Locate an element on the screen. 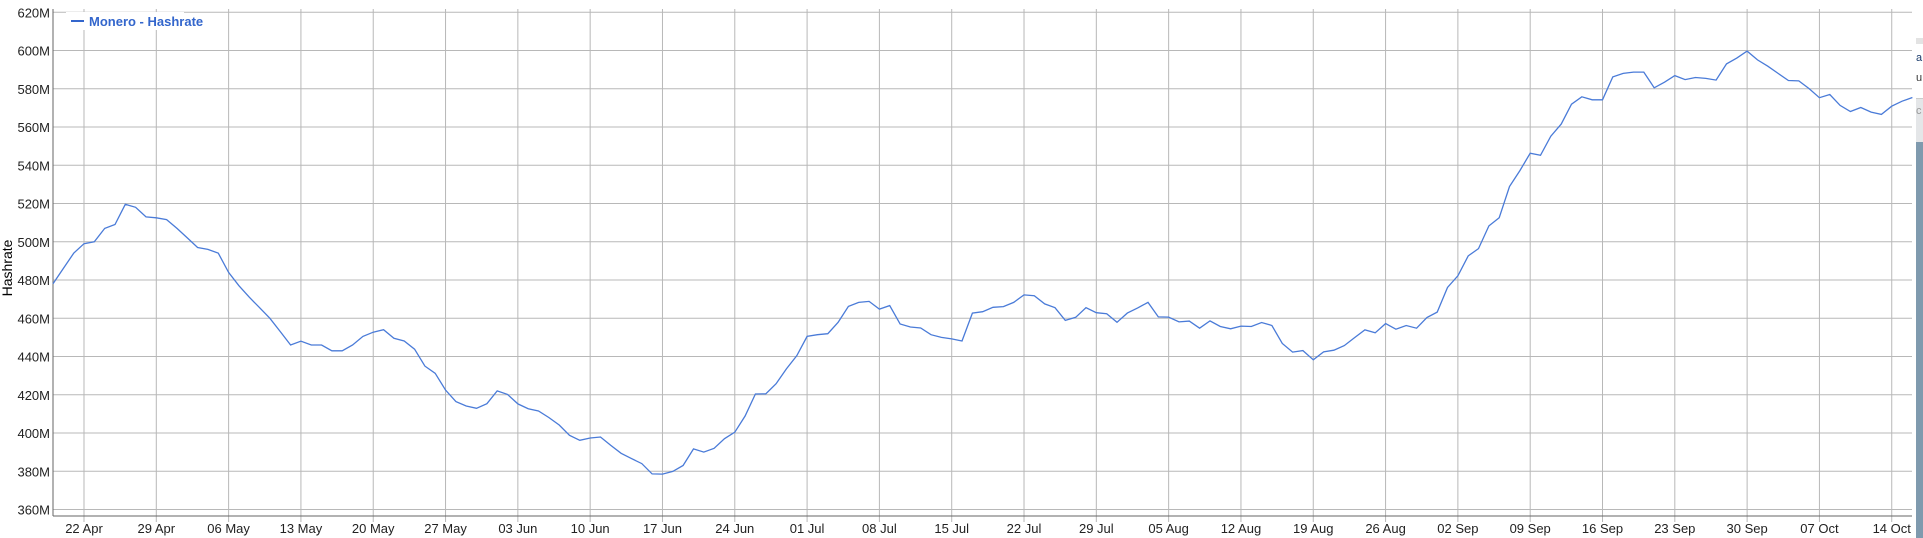 Image resolution: width=1923 pixels, height=538 pixels. x-tick-label: 08 Jul is located at coordinates (879, 528).